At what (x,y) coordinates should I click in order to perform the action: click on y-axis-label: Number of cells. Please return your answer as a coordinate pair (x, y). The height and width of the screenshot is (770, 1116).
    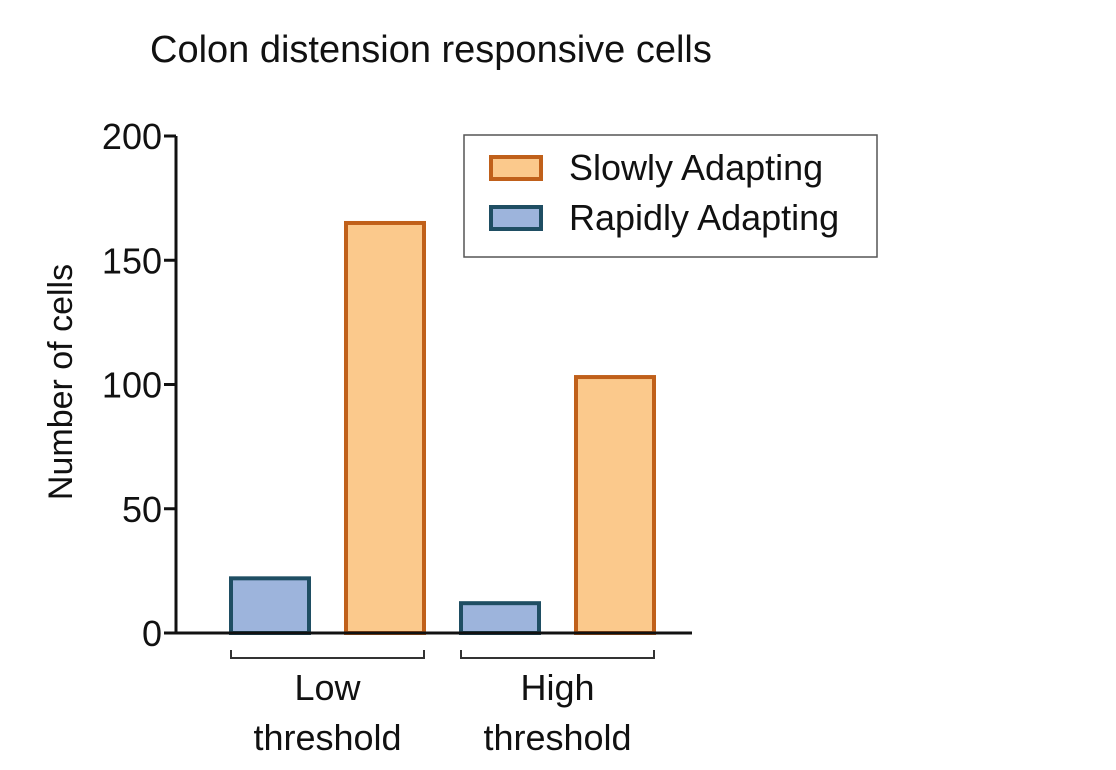
    Looking at the image, I should click on (61, 382).